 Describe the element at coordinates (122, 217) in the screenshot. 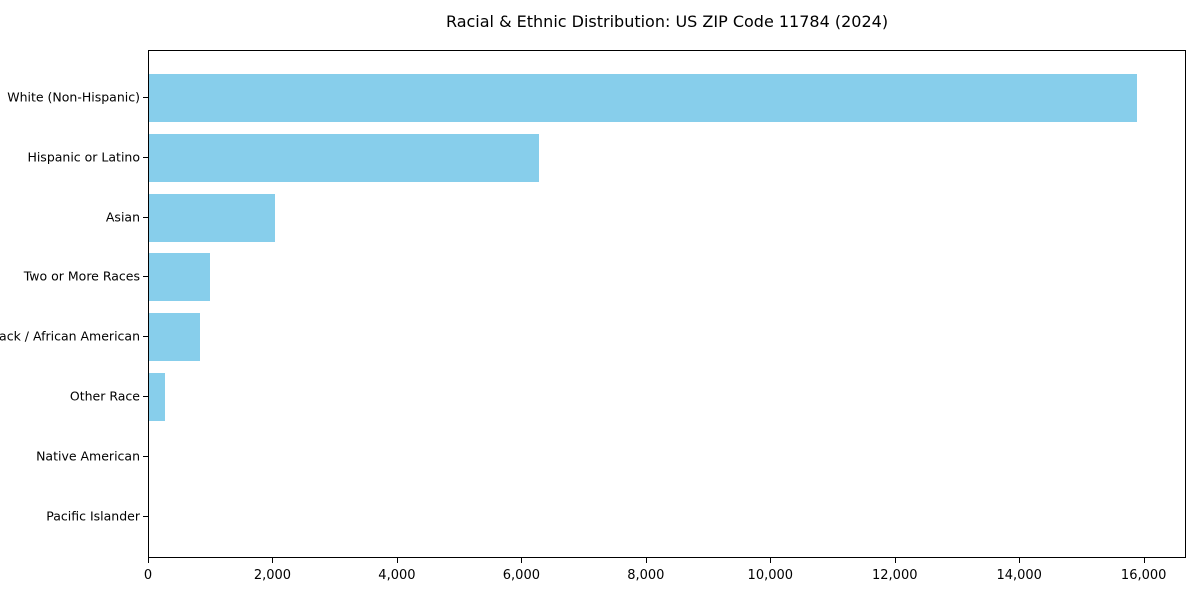

I see `y-tick-label-asian: Asian` at that location.